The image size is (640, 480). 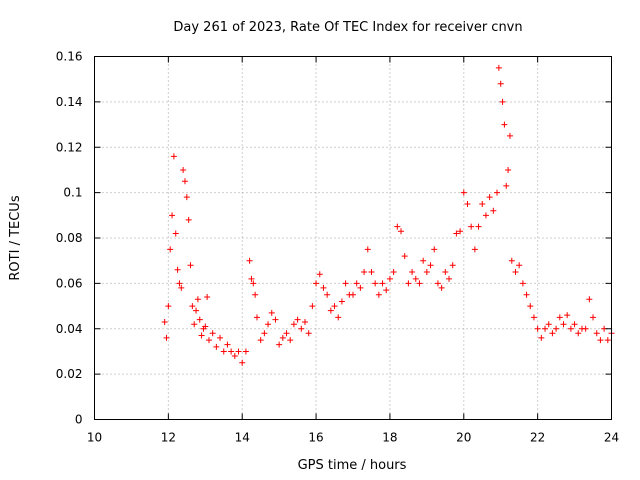 What do you see at coordinates (69, 147) in the screenshot?
I see `y-tick-label: 0.12` at bounding box center [69, 147].